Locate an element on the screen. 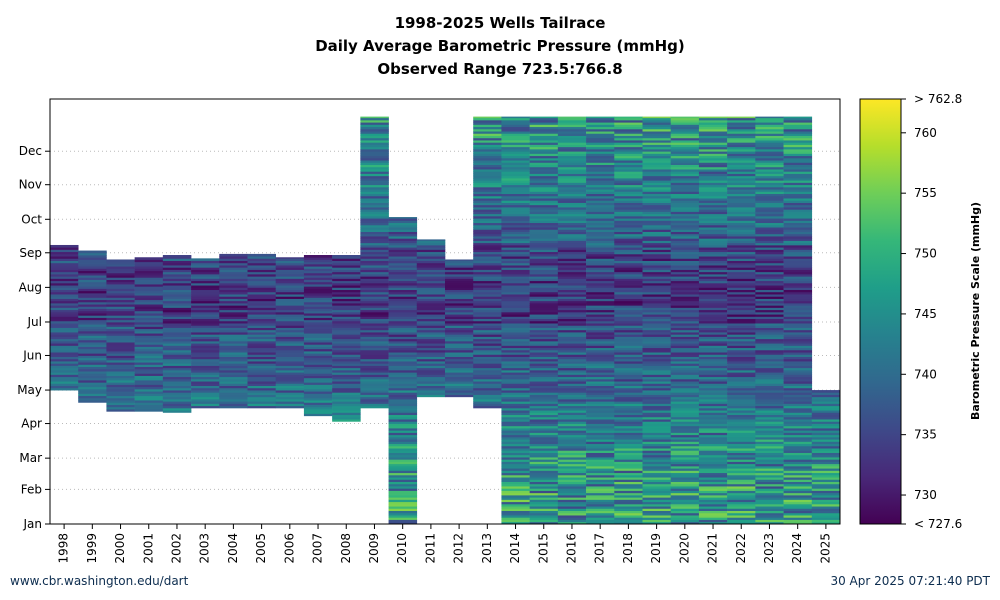 This screenshot has width=1000, height=600. observed-range-label: Observed Range 723.5:766.8 is located at coordinates (500, 69).